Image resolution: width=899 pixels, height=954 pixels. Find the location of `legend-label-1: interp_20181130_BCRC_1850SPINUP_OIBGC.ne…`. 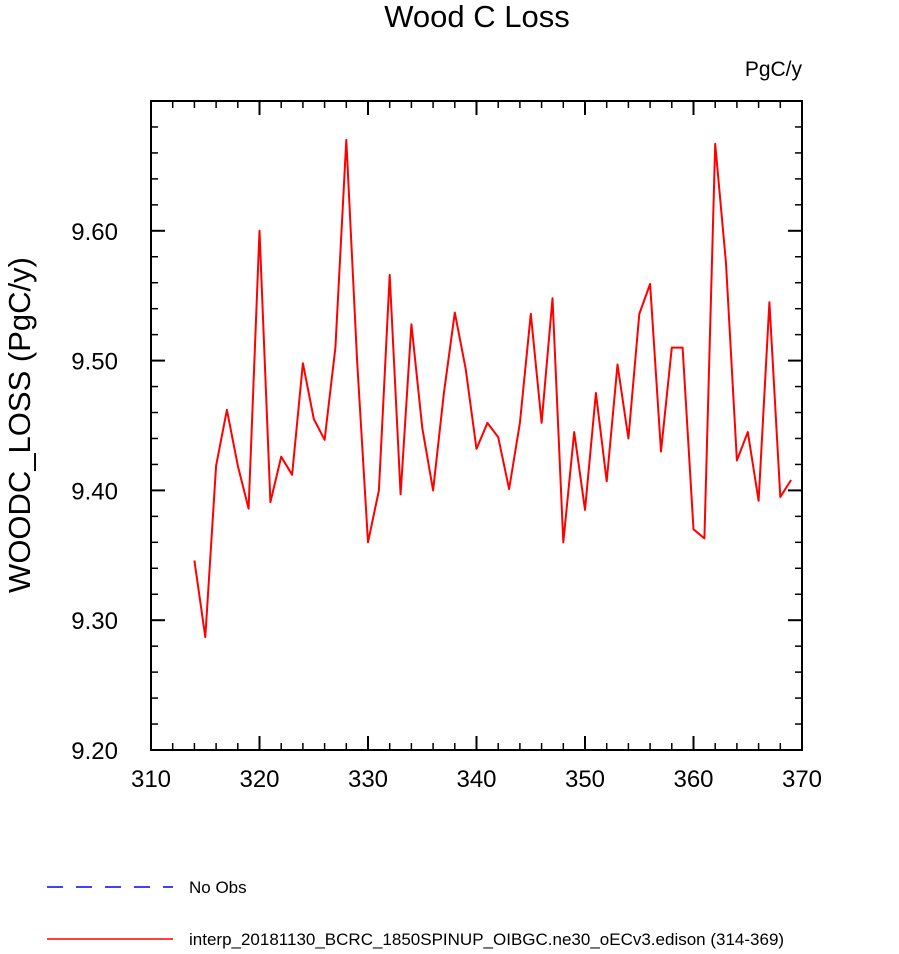

legend-label-1: interp_20181130_BCRC_1850SPINUP_OIBGC.ne… is located at coordinates (486, 939).